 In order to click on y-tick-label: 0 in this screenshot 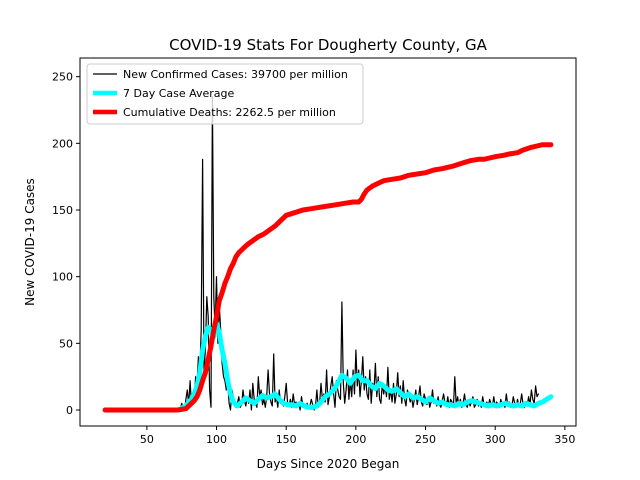, I will do `click(69, 410)`.